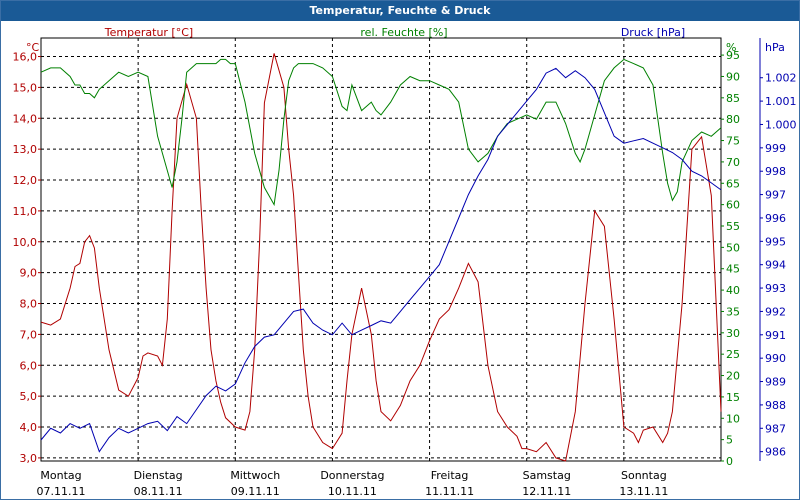 The image size is (800, 500). What do you see at coordinates (29, 334) in the screenshot?
I see `temperature-tick-label: 7,0` at bounding box center [29, 334].